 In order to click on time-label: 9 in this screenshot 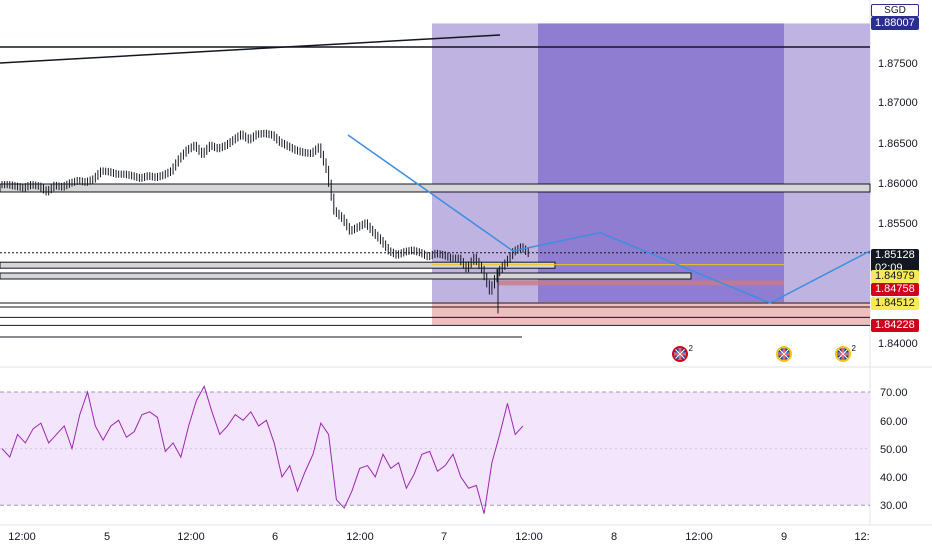, I will do `click(784, 537)`.